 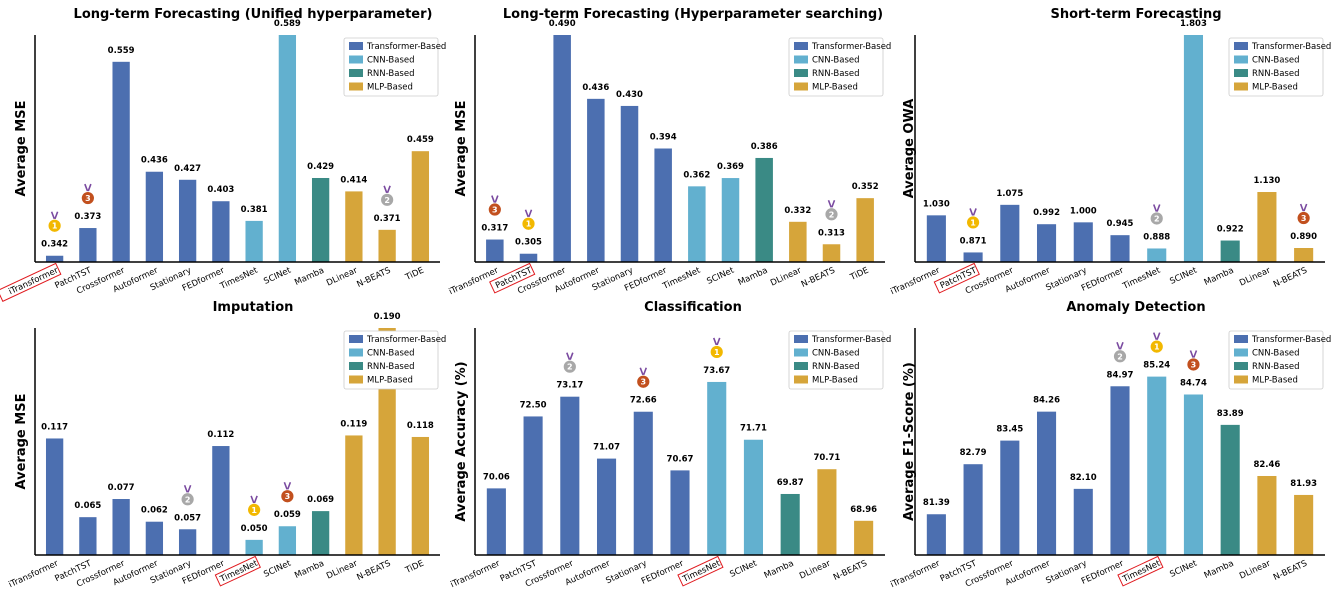 What do you see at coordinates (1193, 383) in the screenshot?
I see `data-label: 84.74` at bounding box center [1193, 383].